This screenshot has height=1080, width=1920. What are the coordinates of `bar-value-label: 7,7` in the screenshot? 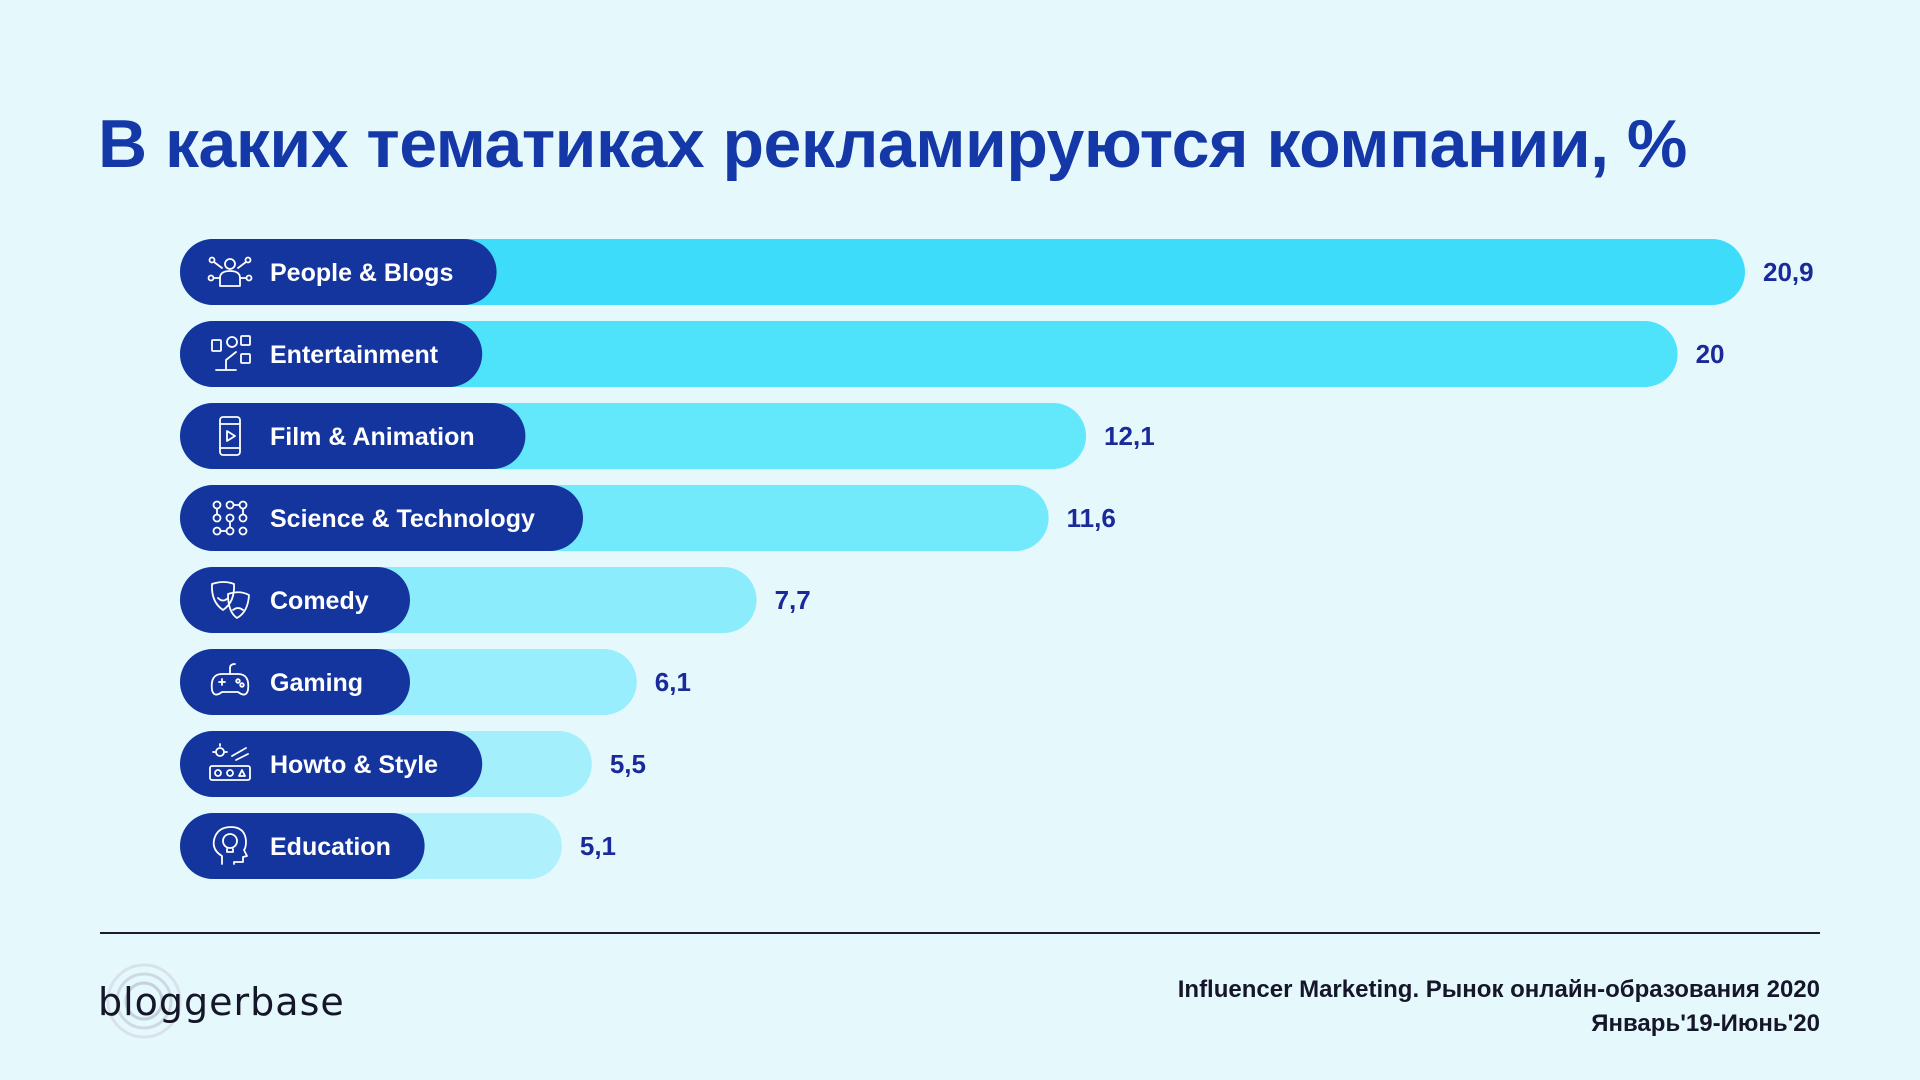 It's located at (793, 600).